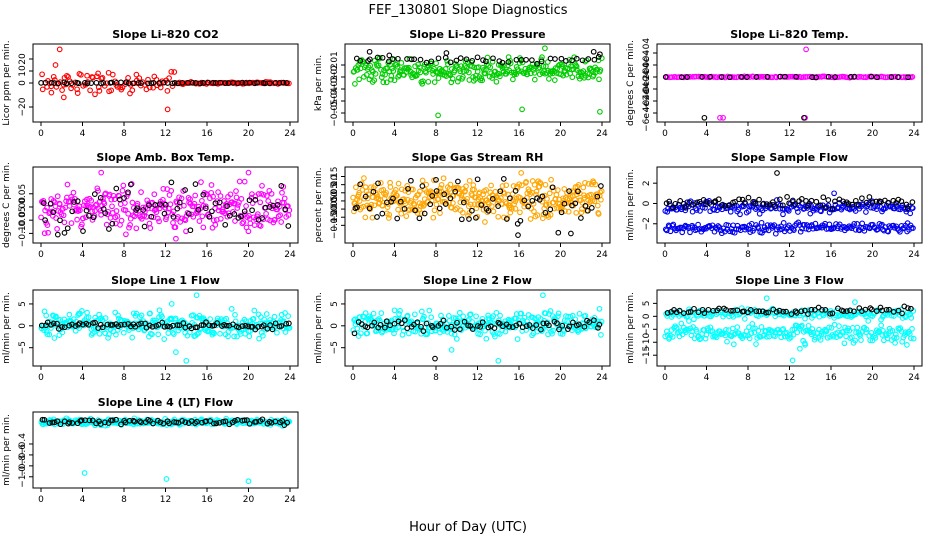  Describe the element at coordinates (791, 251) in the screenshot. I see `x-axis: 0 4 8 12 16 20 24` at that location.